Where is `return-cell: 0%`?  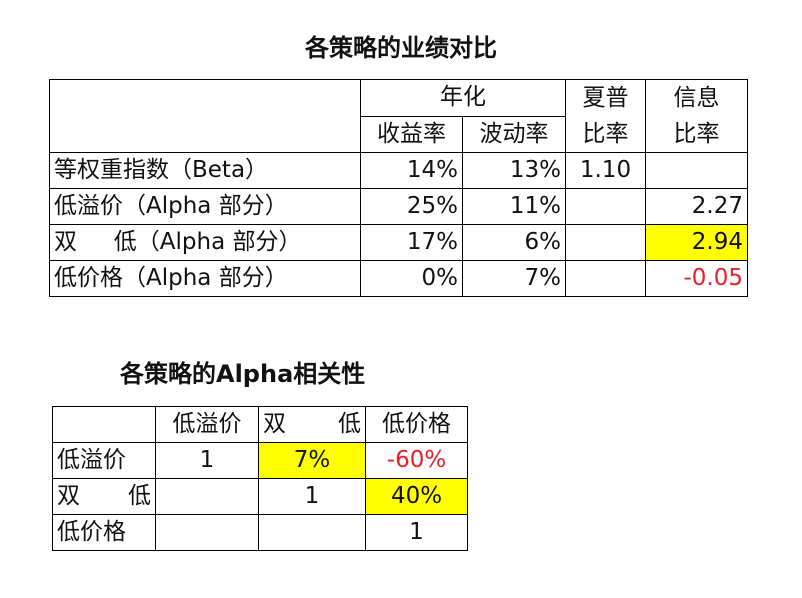
return-cell: 0% is located at coordinates (411, 278).